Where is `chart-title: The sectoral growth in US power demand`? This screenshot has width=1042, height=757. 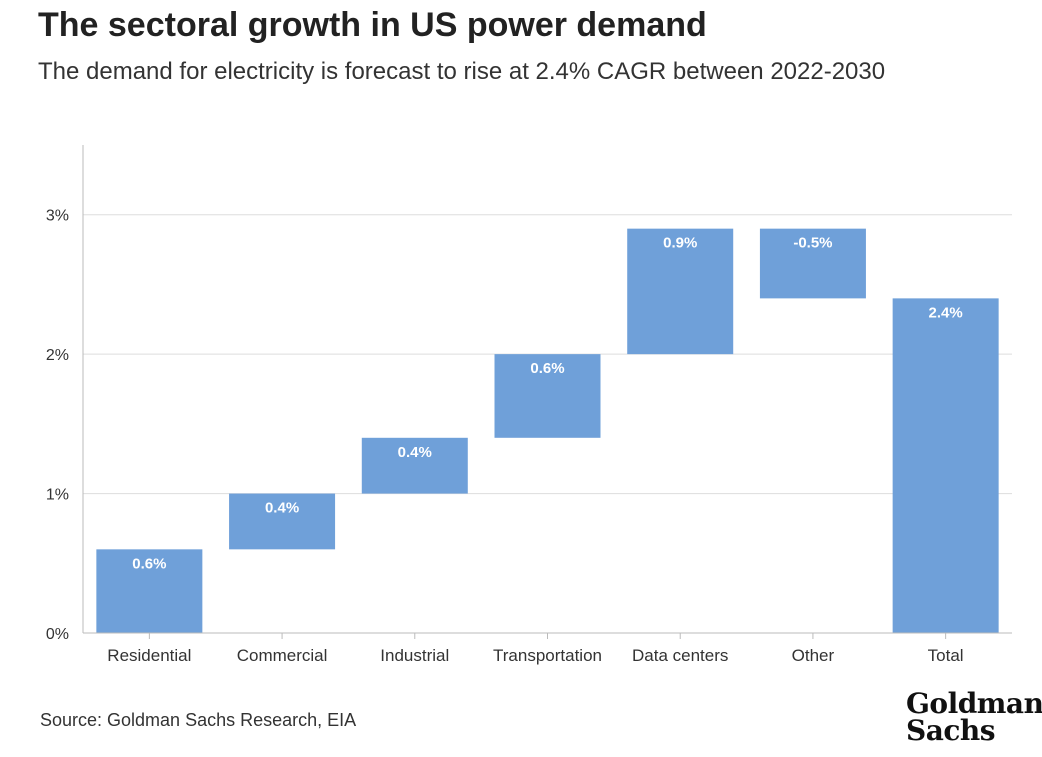 chart-title: The sectoral growth in US power demand is located at coordinates (372, 25).